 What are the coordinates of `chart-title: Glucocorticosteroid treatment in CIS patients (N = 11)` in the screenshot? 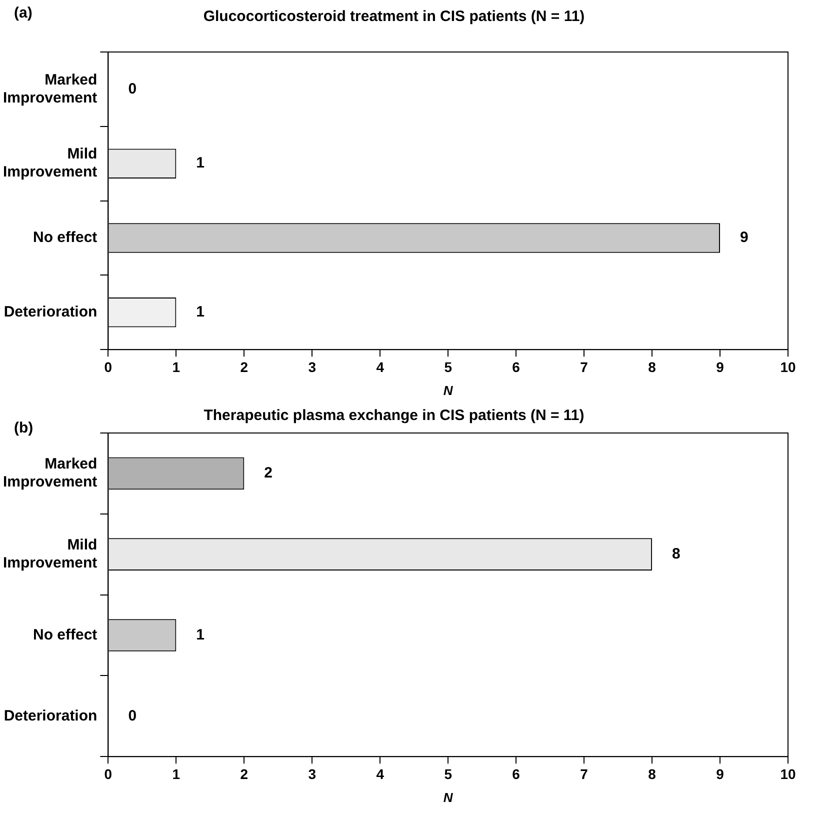 It's located at (394, 17).